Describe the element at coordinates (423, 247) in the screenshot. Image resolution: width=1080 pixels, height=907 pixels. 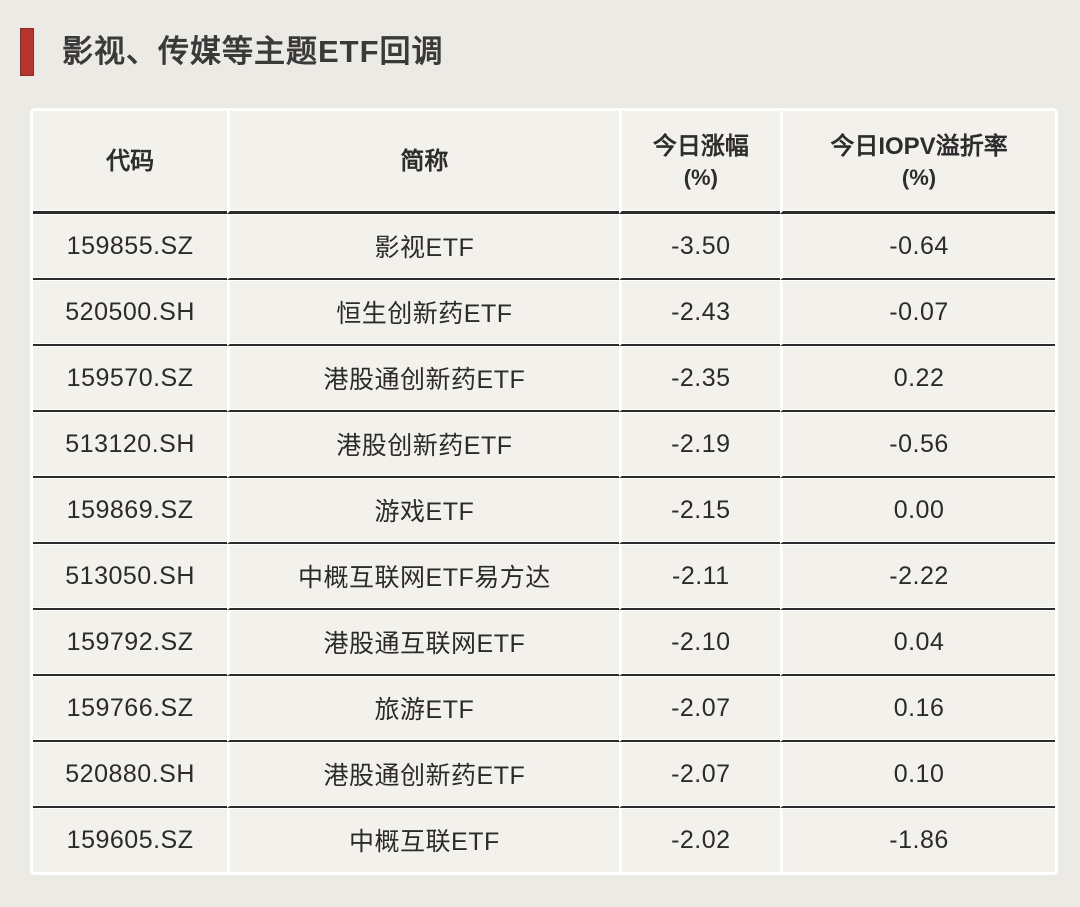
I see `cell-name: 影视ETF` at that location.